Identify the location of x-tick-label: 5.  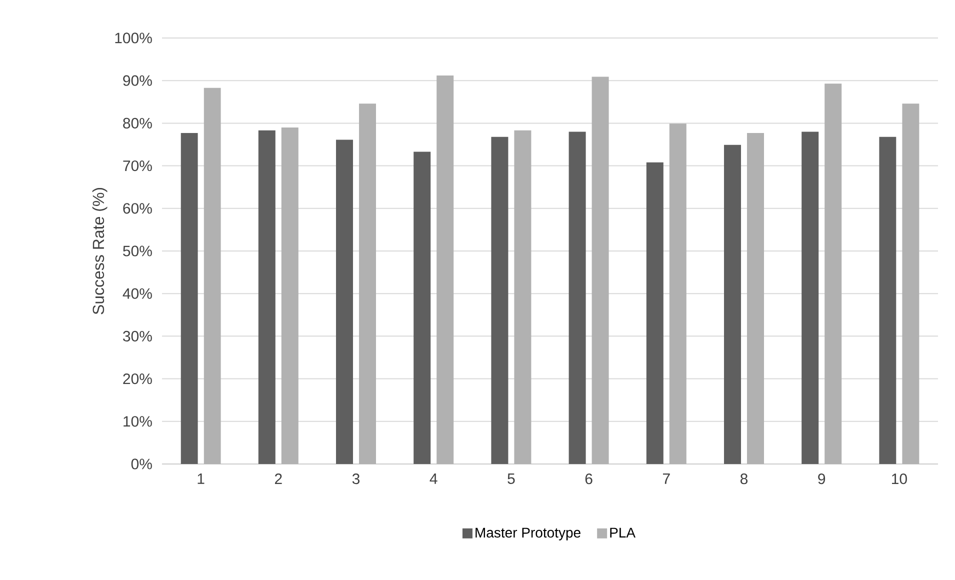
(511, 479).